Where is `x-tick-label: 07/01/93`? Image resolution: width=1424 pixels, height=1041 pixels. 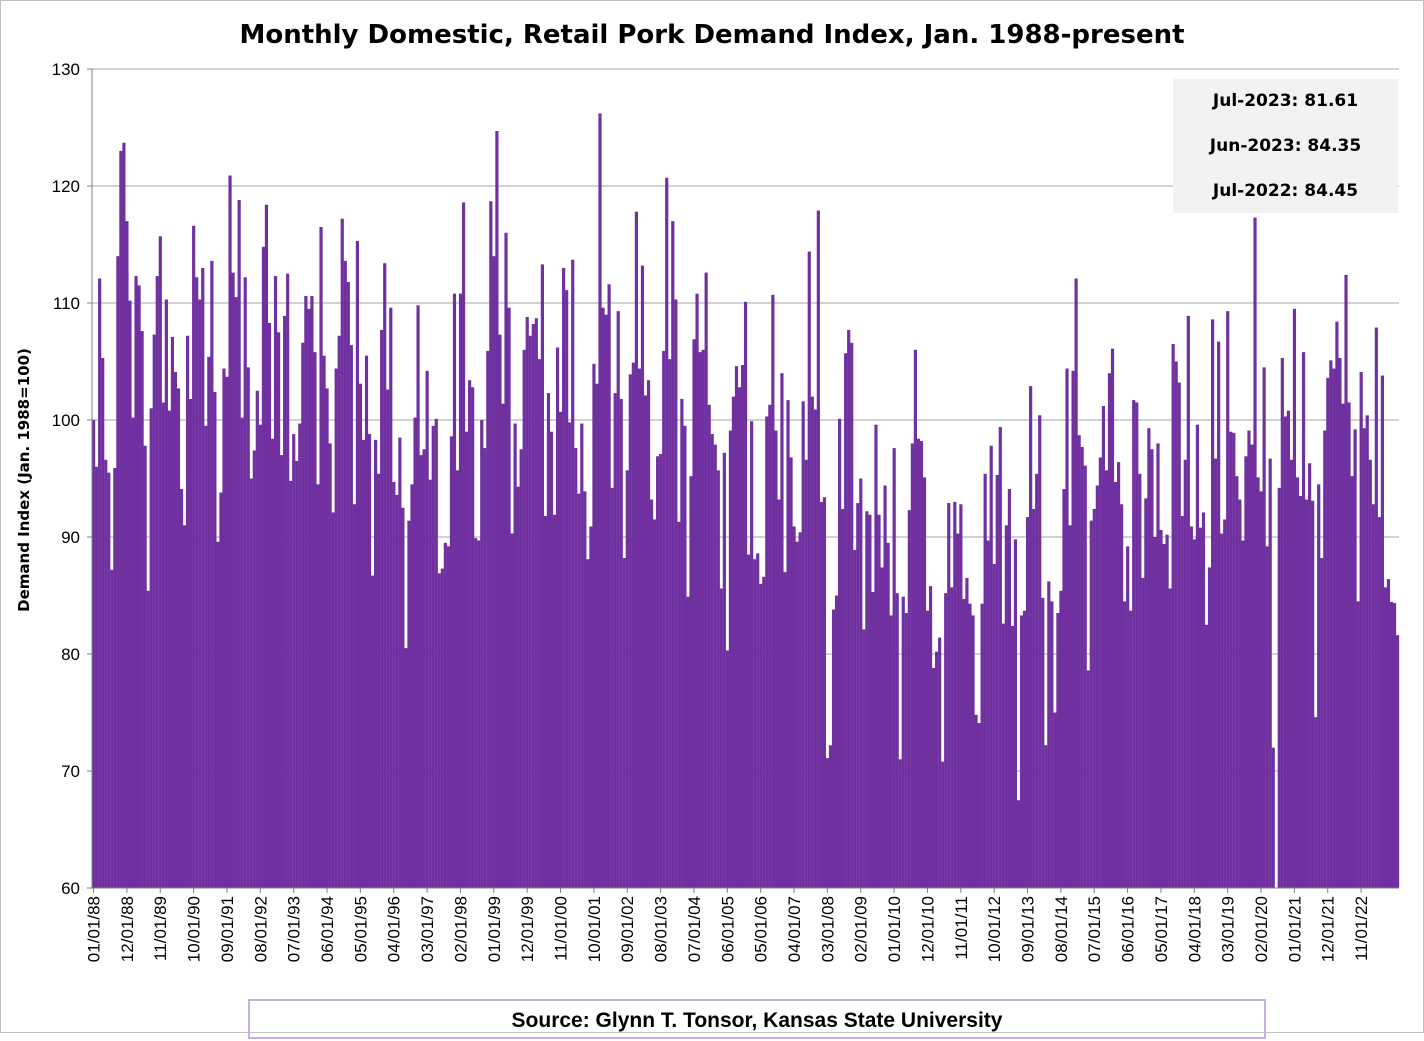
x-tick-label: 07/01/93 is located at coordinates (294, 929).